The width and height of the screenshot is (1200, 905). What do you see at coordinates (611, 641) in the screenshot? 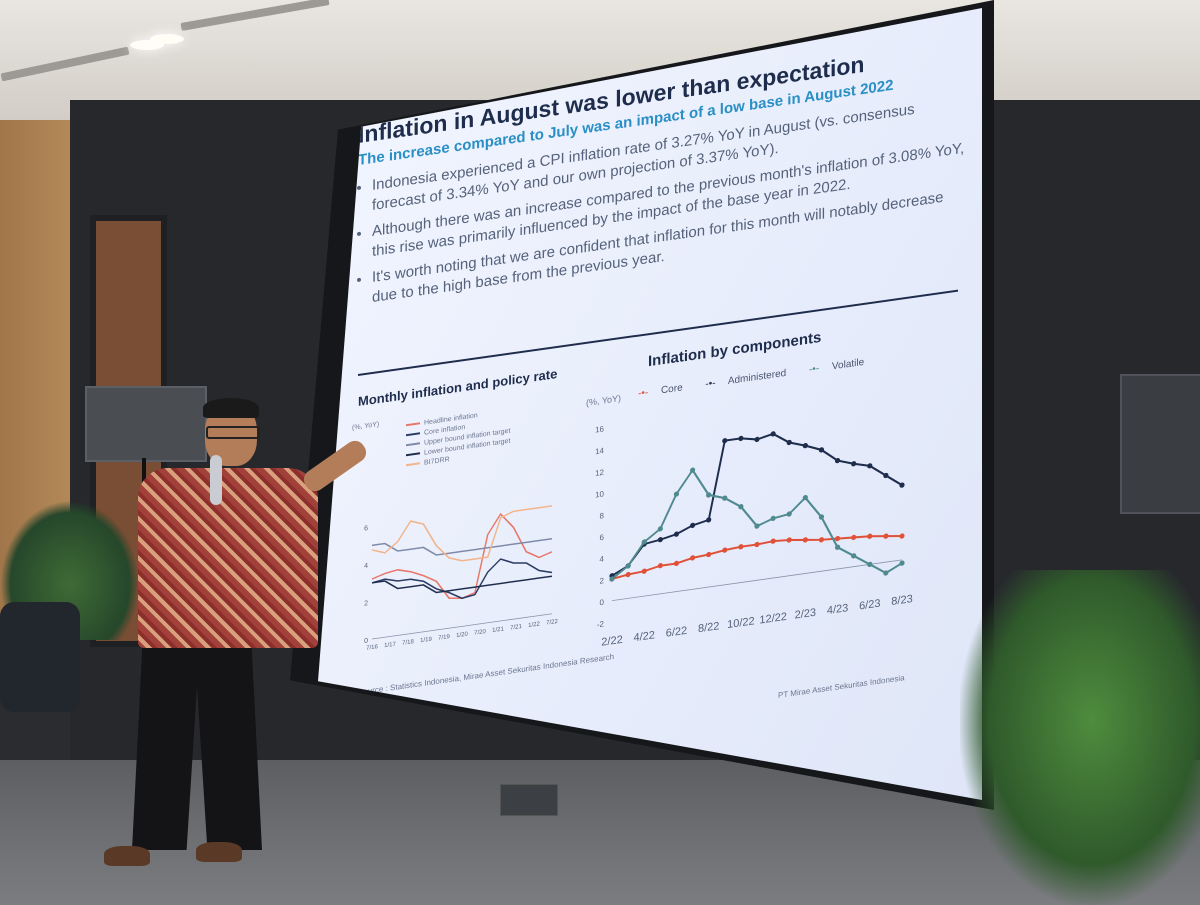
I see `x-tick-label: 2/22` at bounding box center [611, 641].